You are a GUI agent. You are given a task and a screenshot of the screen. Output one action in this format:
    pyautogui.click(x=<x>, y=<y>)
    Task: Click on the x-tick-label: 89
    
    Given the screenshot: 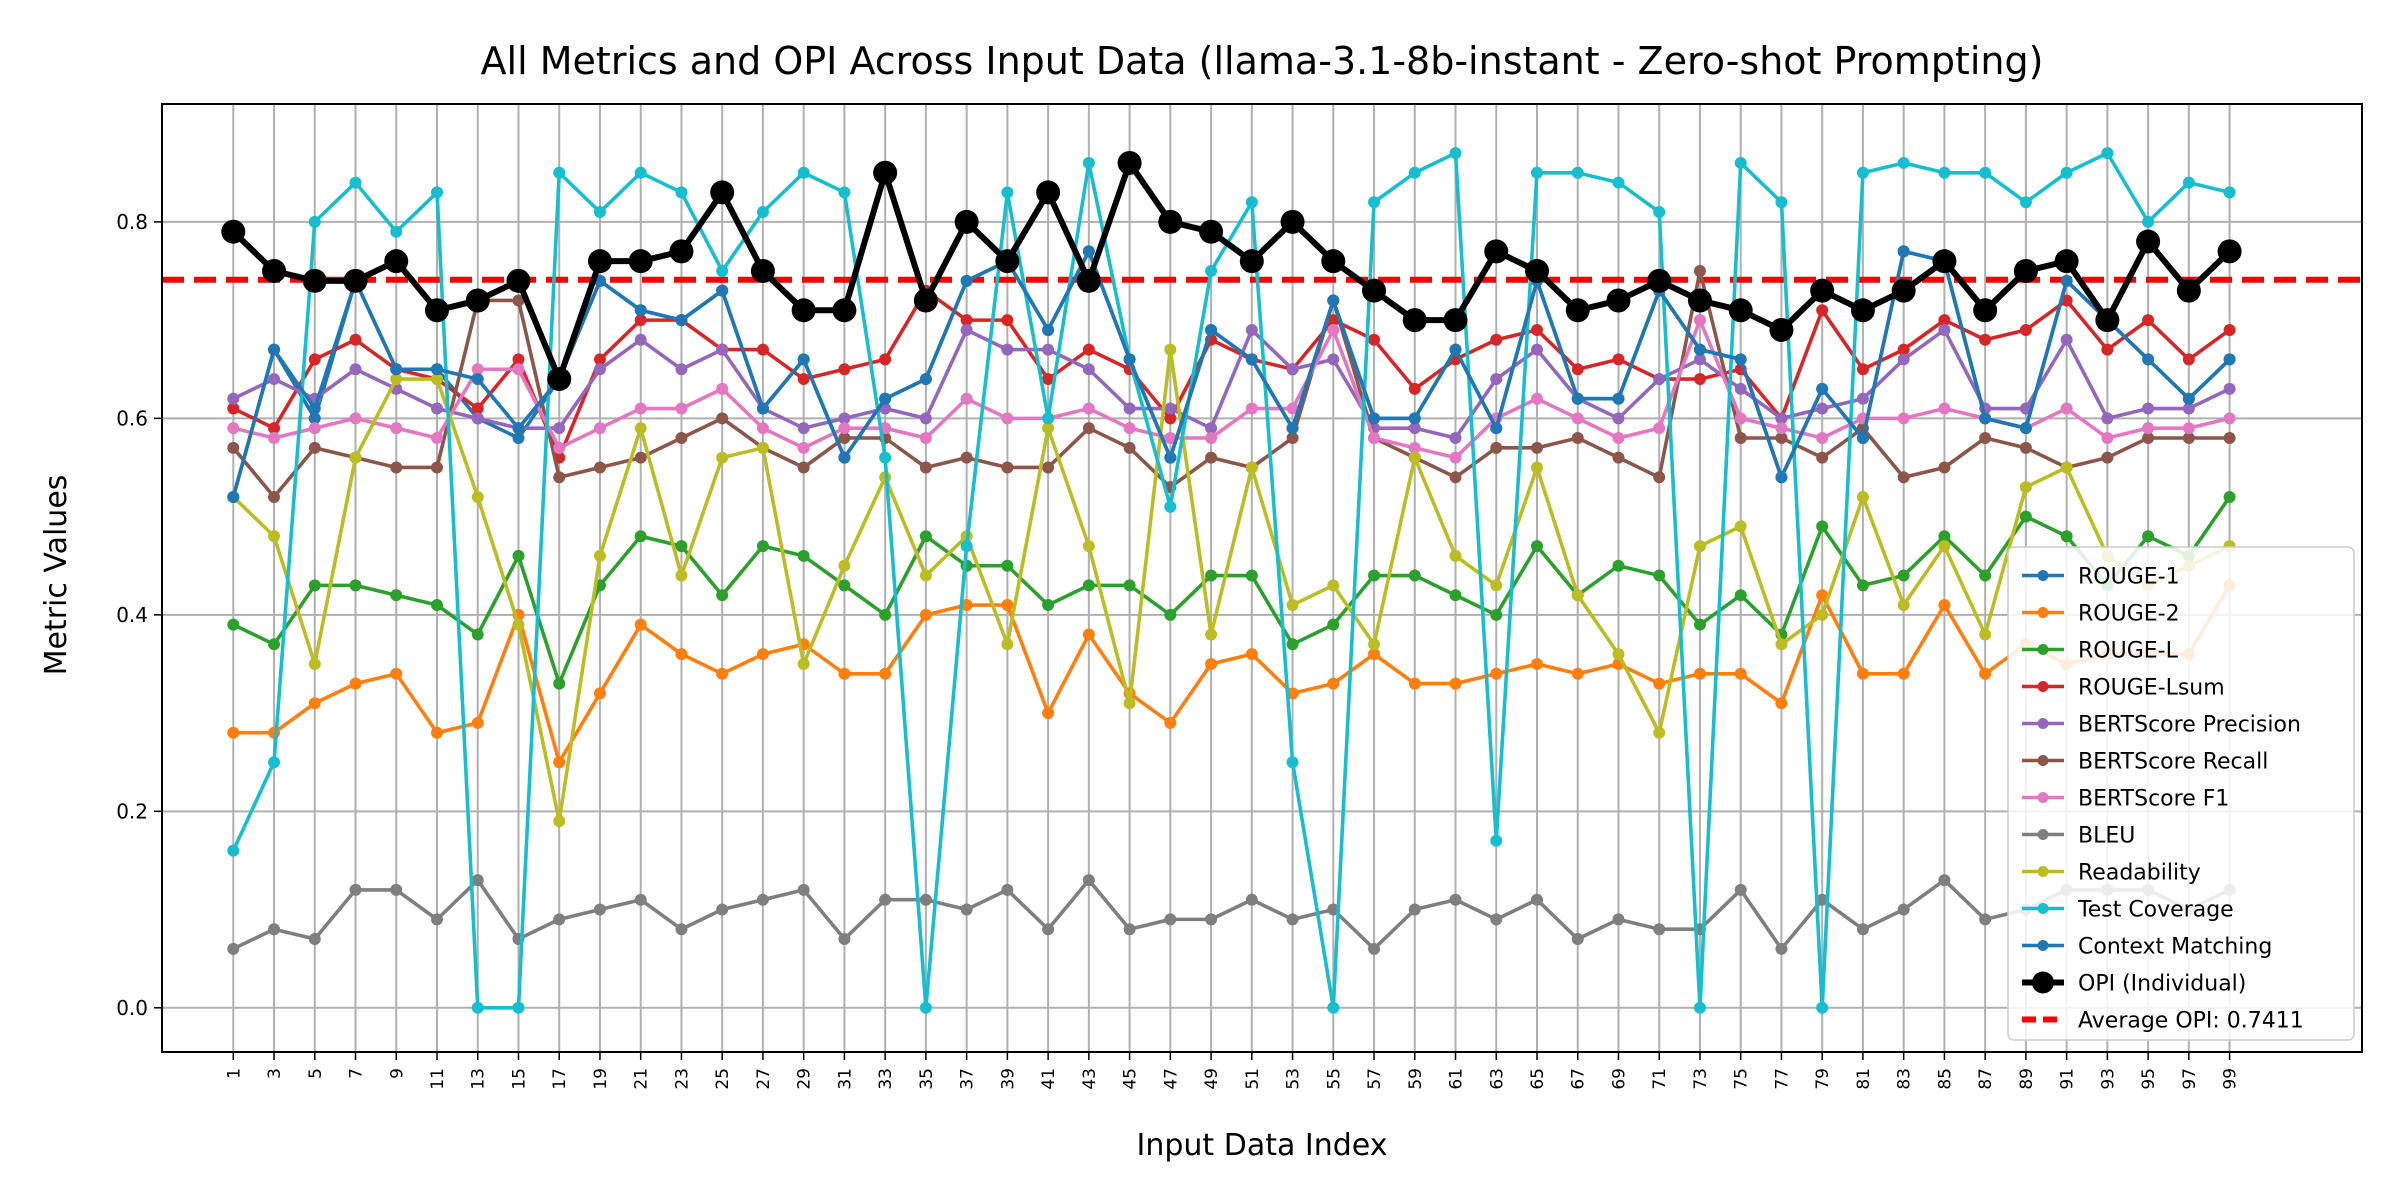 What is the action you would take?
    pyautogui.click(x=2027, y=1079)
    